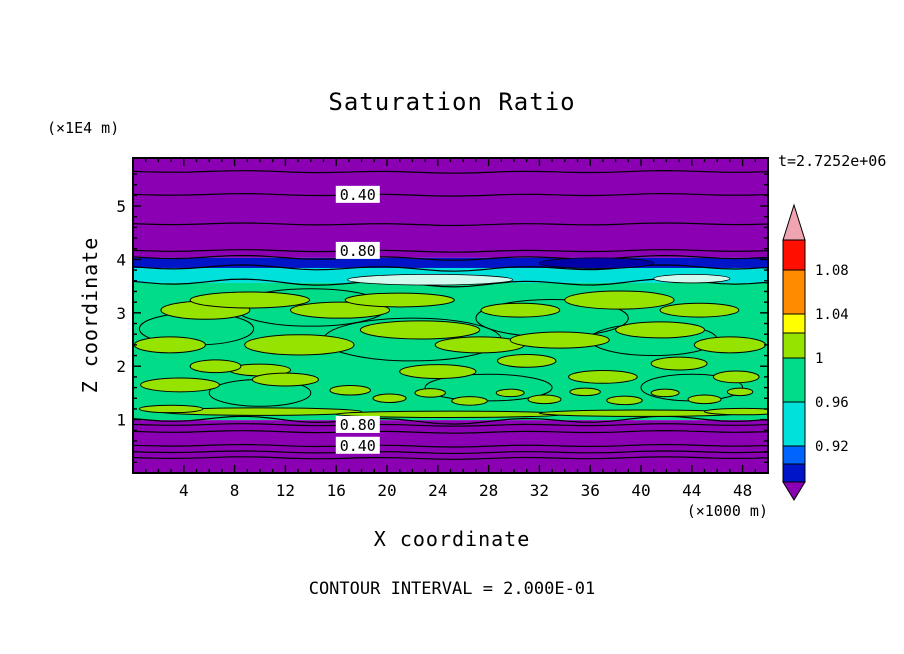 The width and height of the screenshot is (904, 654). Describe the element at coordinates (832, 271) in the screenshot. I see `colorbar-label: 1.08` at that location.